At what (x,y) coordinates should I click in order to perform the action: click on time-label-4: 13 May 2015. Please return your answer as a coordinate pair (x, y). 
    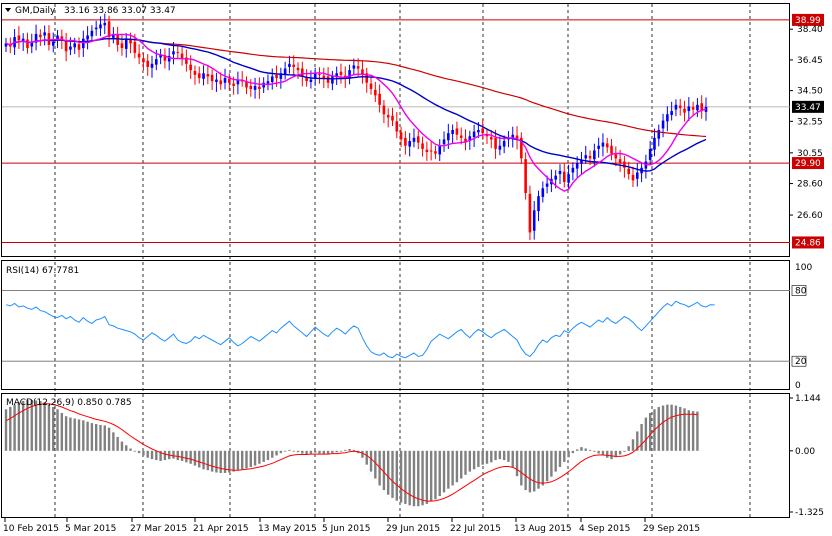
    Looking at the image, I should click on (287, 529).